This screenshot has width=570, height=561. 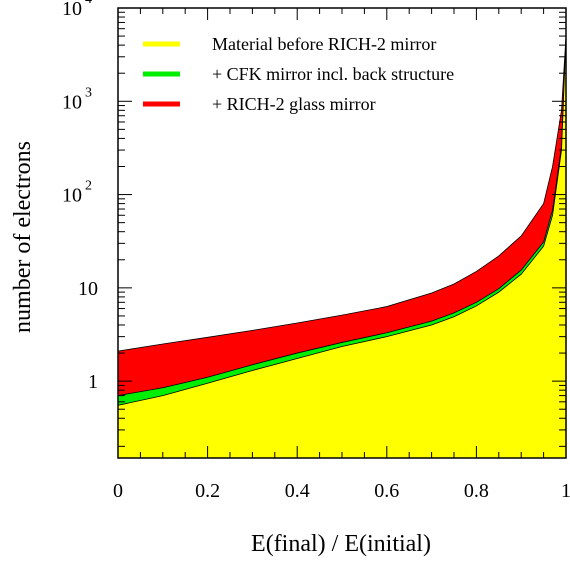 What do you see at coordinates (77, 10) in the screenshot?
I see `y-tick-label: 104` at bounding box center [77, 10].